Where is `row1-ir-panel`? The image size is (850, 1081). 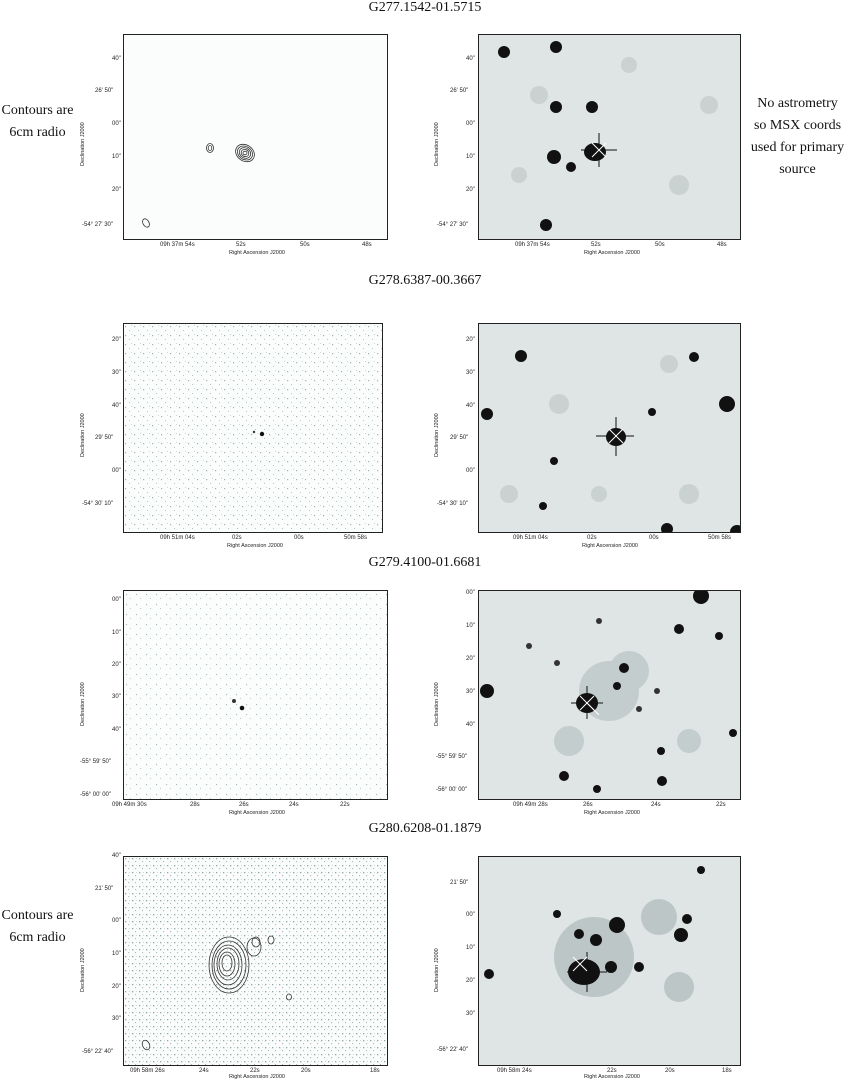 row1-ir-panel is located at coordinates (609, 137).